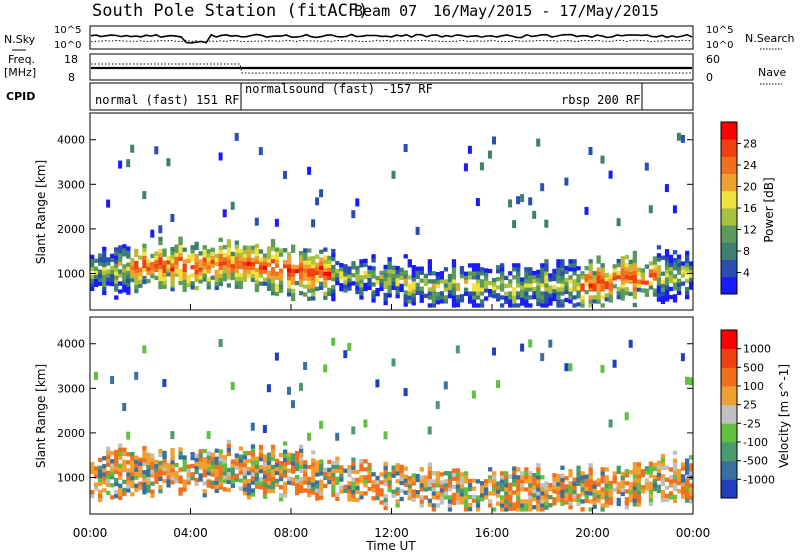  What do you see at coordinates (67, 45) in the screenshot?
I see `noise-left-tick: 10^0` at bounding box center [67, 45].